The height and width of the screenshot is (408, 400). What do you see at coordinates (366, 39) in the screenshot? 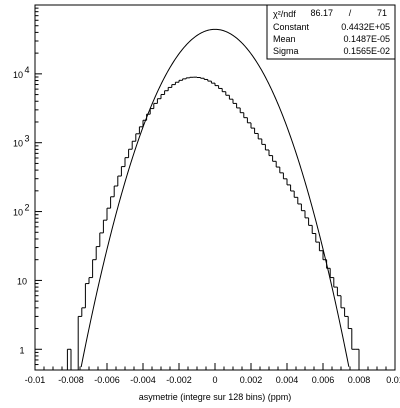
I see `stats-value-mean: 0.1487E-05` at bounding box center [366, 39].